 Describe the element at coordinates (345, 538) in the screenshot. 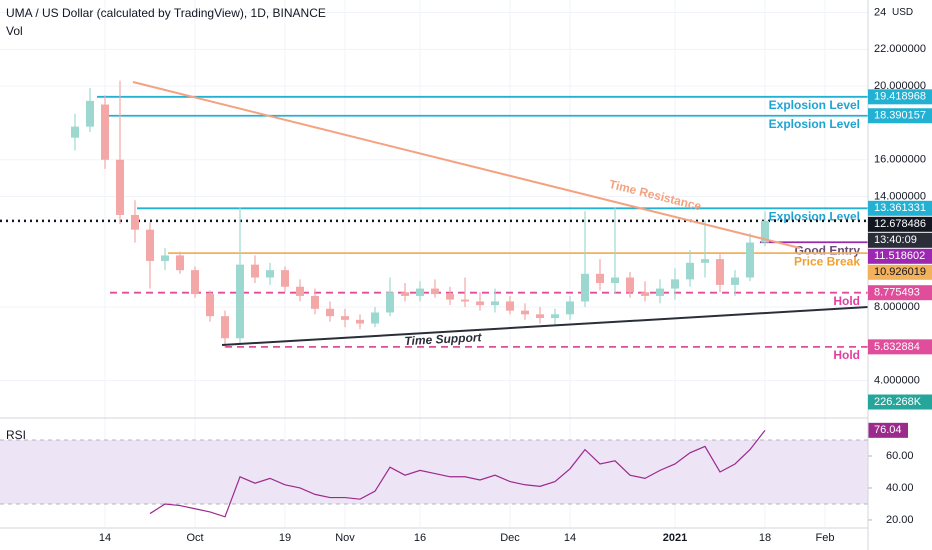

I see `x-tick-label: Nov` at that location.